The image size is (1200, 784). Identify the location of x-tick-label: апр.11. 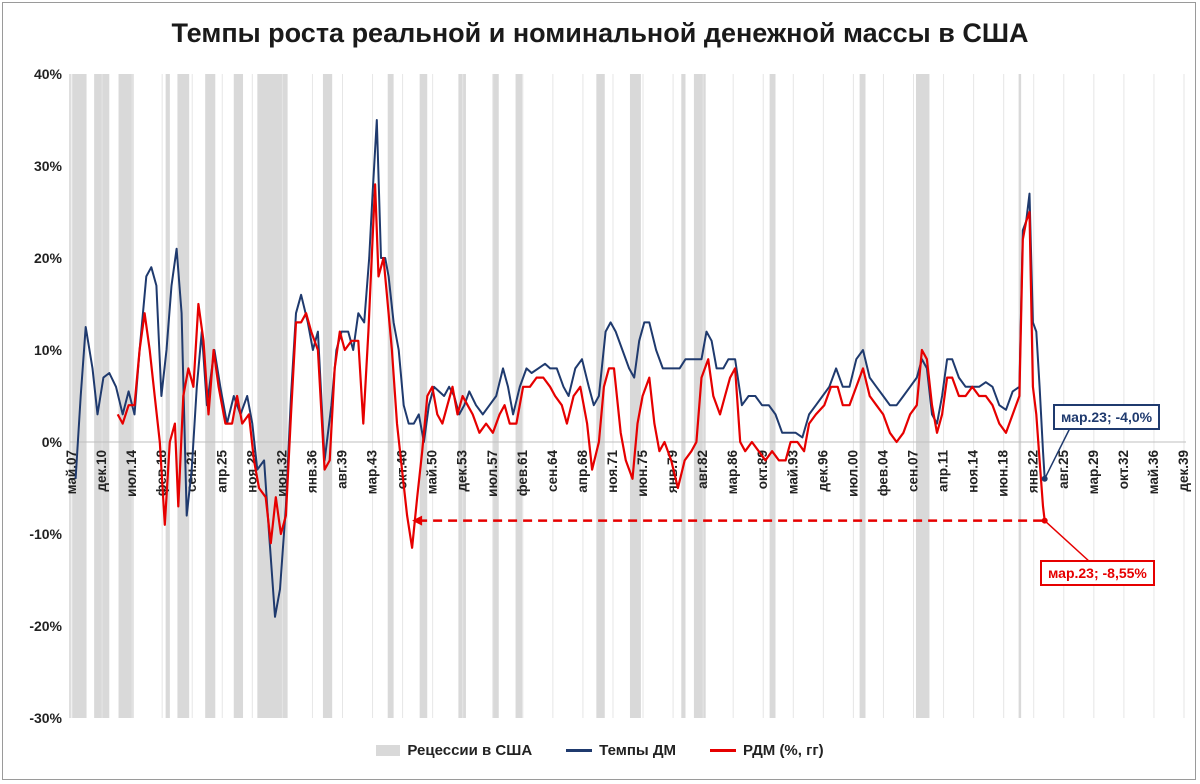
(943, 471).